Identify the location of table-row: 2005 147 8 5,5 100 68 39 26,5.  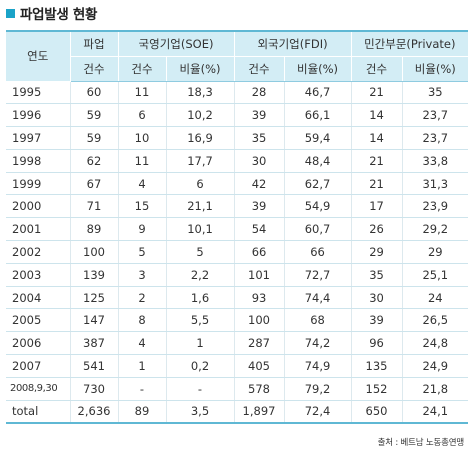
(237, 320).